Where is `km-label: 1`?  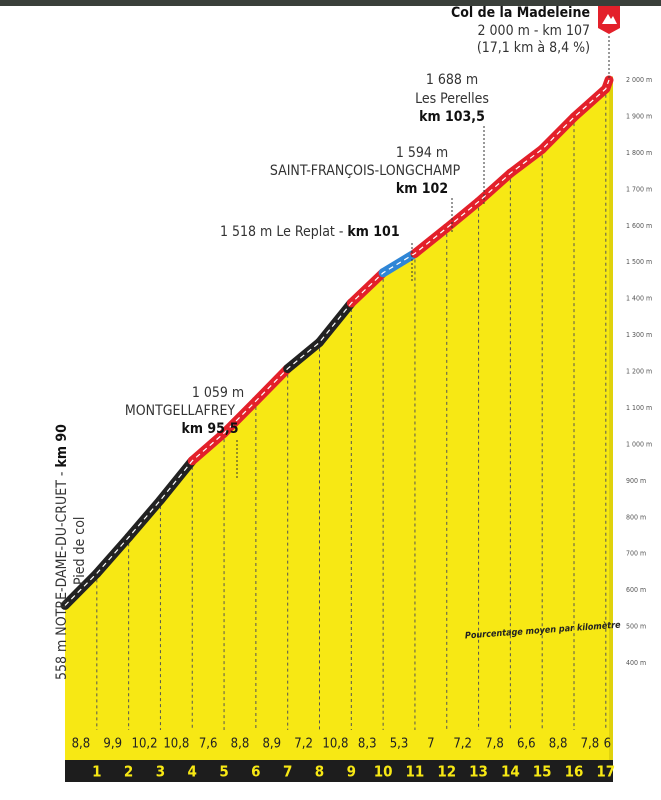 km-label: 1 is located at coordinates (96, 772).